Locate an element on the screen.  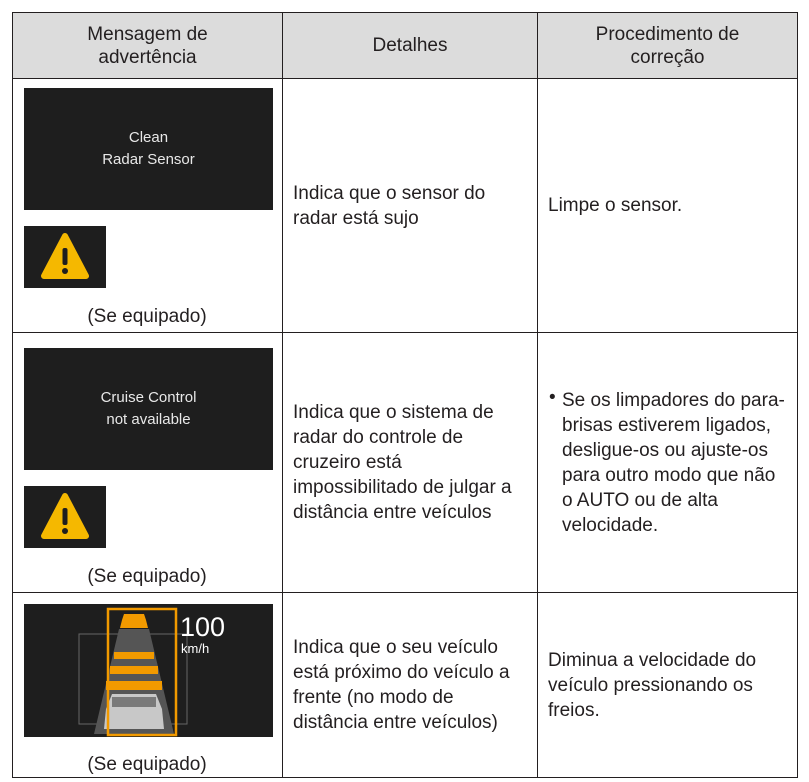
display-text: Cruise Control is located at coordinates (148, 397).